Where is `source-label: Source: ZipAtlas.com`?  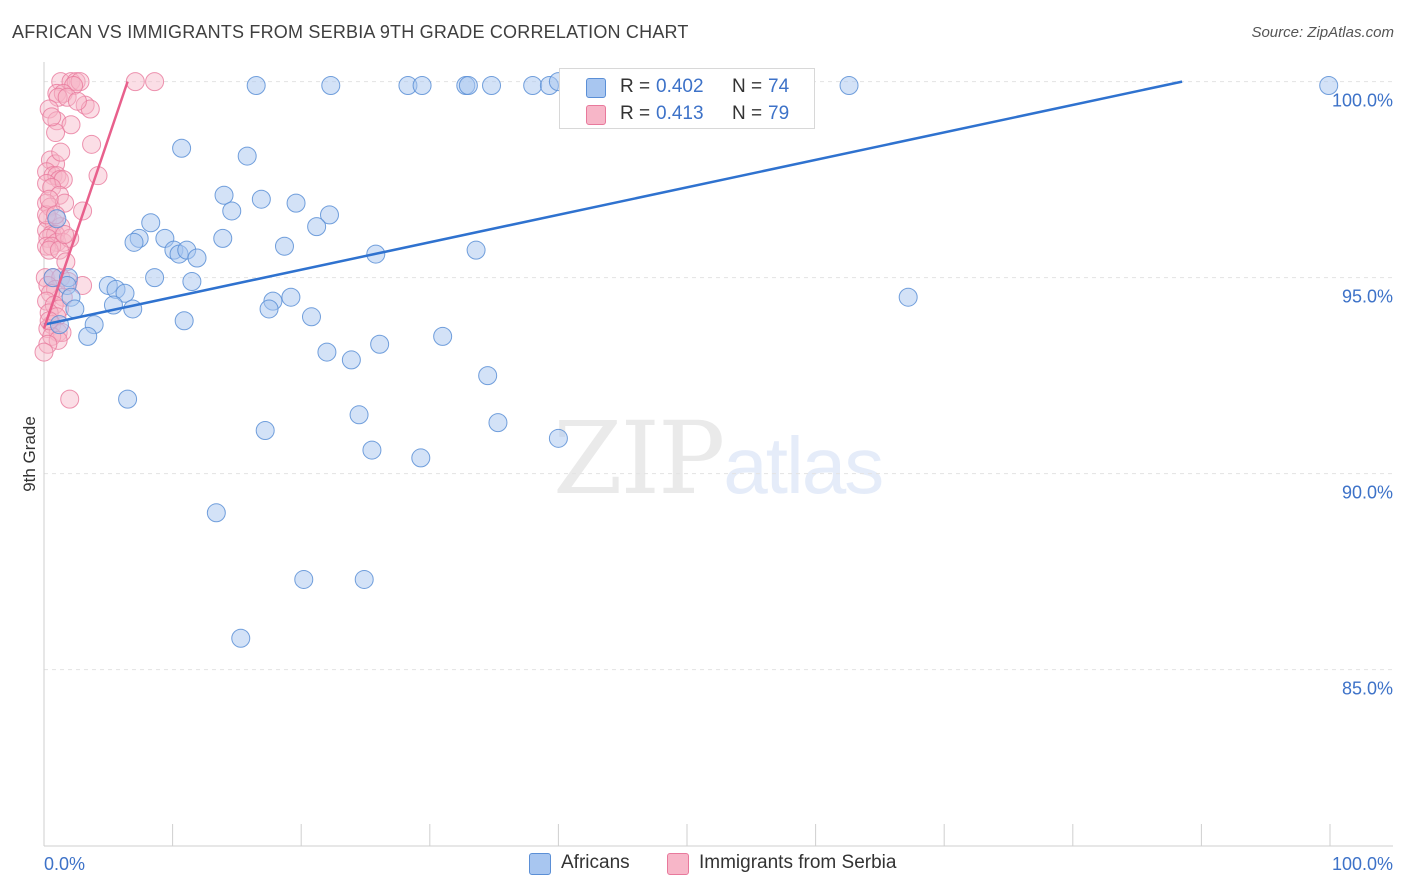
source-label: Source: ZipAtlas.com is located at coordinates (1322, 32).